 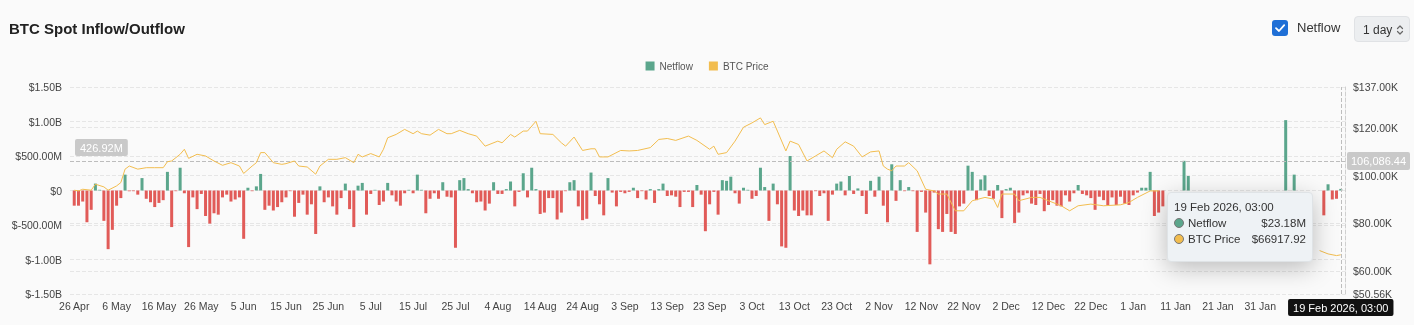 What do you see at coordinates (1224, 207) in the screenshot?
I see `annotation: 19 Feb 2026, 03:00` at bounding box center [1224, 207].